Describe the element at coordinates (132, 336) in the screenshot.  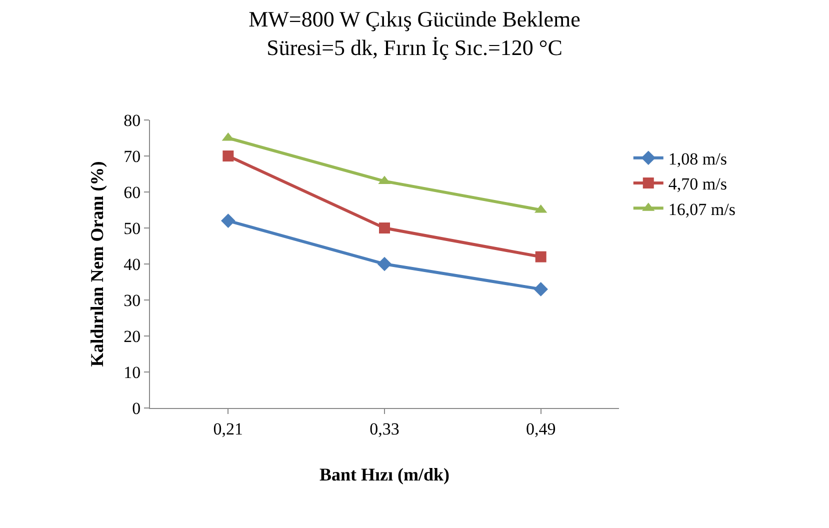
I see `y-tick-label: 20` at that location.